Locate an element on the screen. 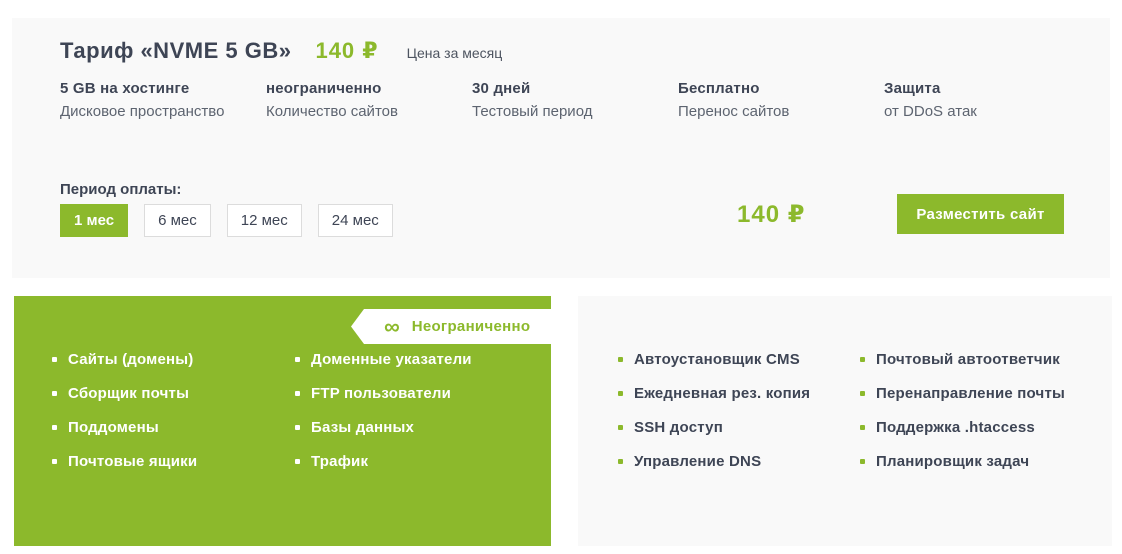 This screenshot has width=1122, height=554. tariff-header: Тариф «NVME 5 GB» 140 ₽ Цена за месяц is located at coordinates (281, 51).